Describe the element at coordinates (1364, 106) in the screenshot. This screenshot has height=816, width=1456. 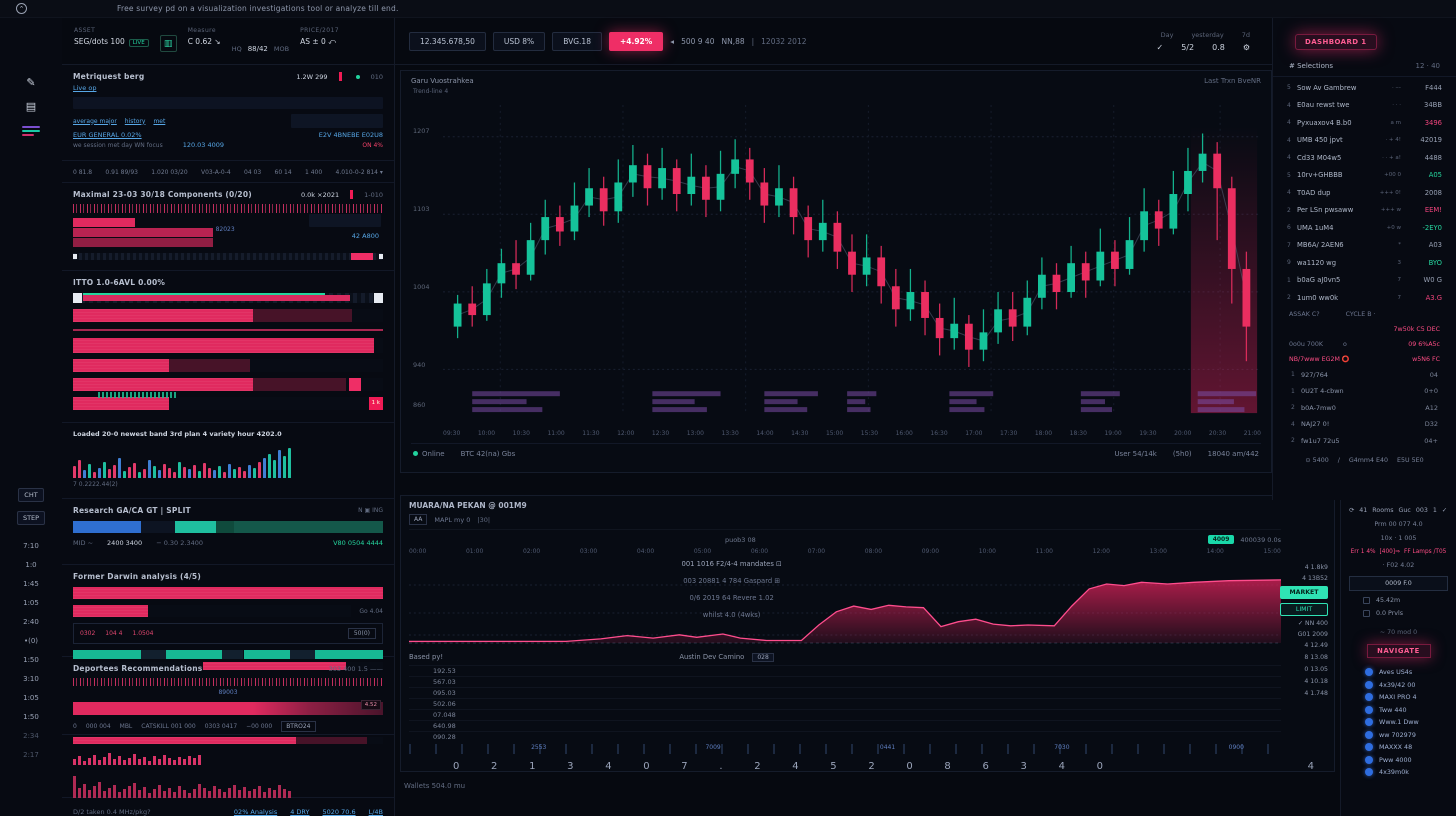
I see `watchlist-row: 4 E0au rewst twe · · · 34BB` at that location.